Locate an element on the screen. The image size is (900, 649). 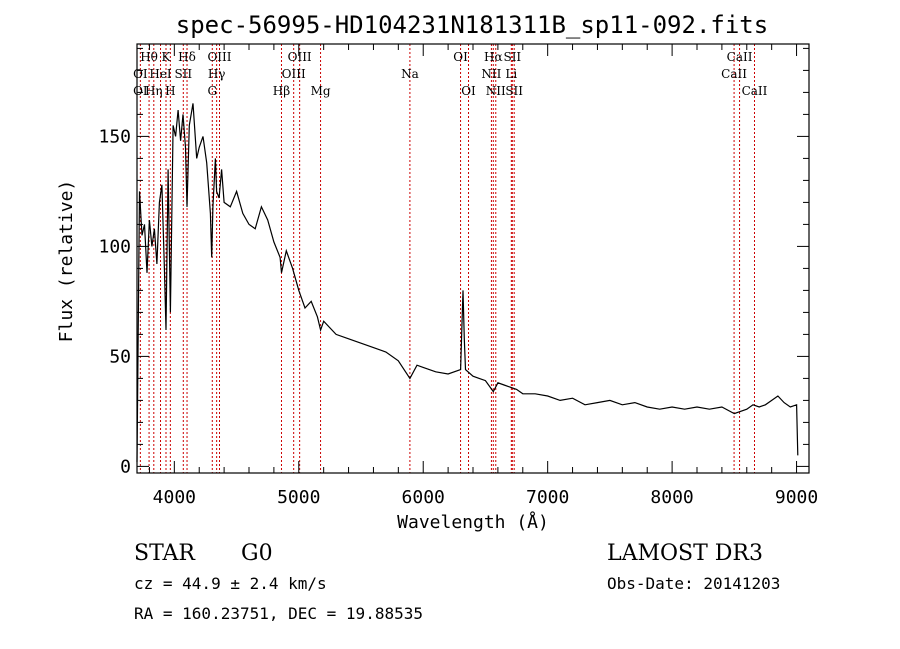
survey-name: LAMOST DR3 is located at coordinates (685, 553).